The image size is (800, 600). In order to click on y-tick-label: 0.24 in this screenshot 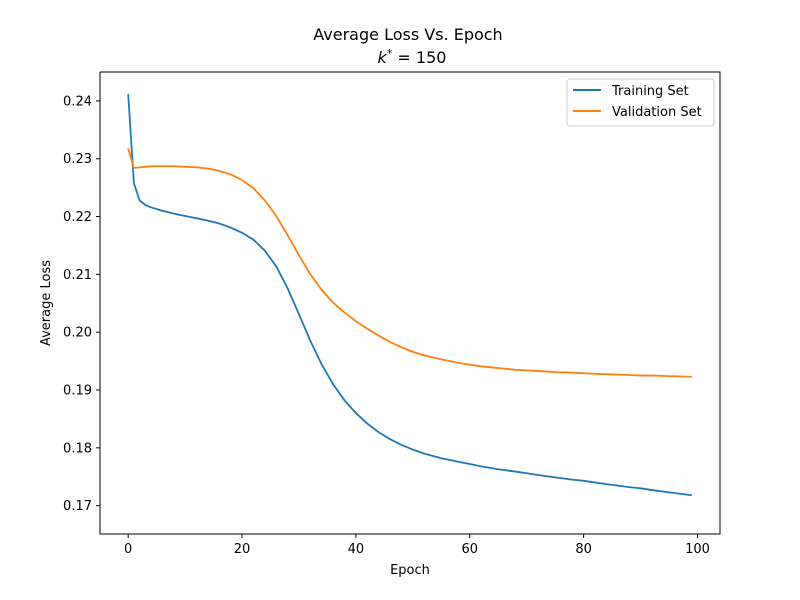, I will do `click(77, 101)`.